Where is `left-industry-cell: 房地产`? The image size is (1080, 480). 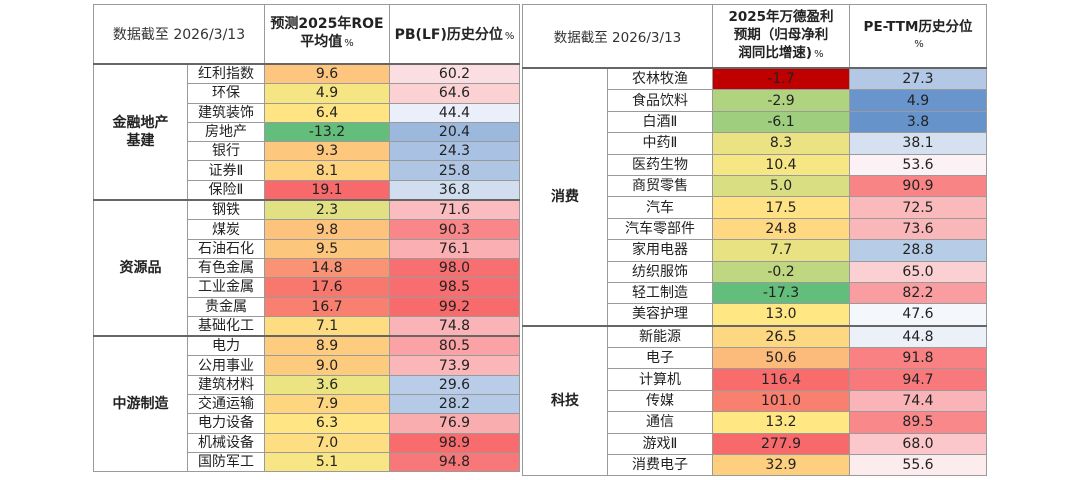 left-industry-cell: 房地产 is located at coordinates (226, 132).